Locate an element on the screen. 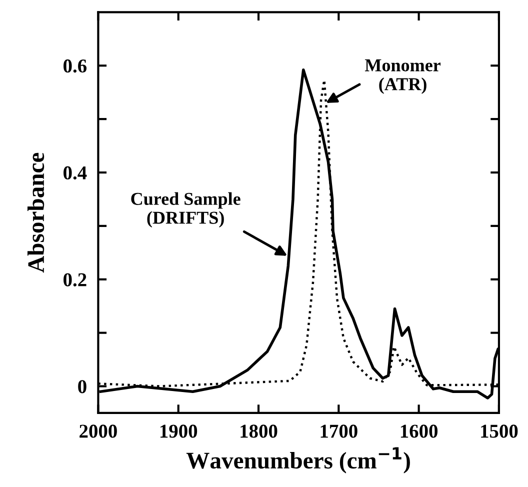  y-tick-label: 0.6 is located at coordinates (75, 66).